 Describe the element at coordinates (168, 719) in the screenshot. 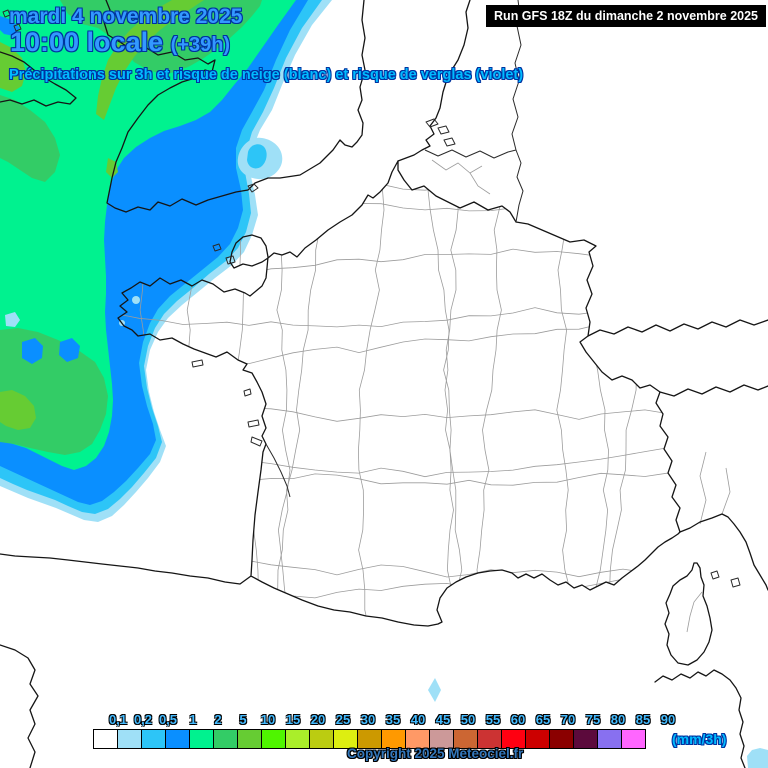

I see `legend-scale-label: 0,5` at that location.